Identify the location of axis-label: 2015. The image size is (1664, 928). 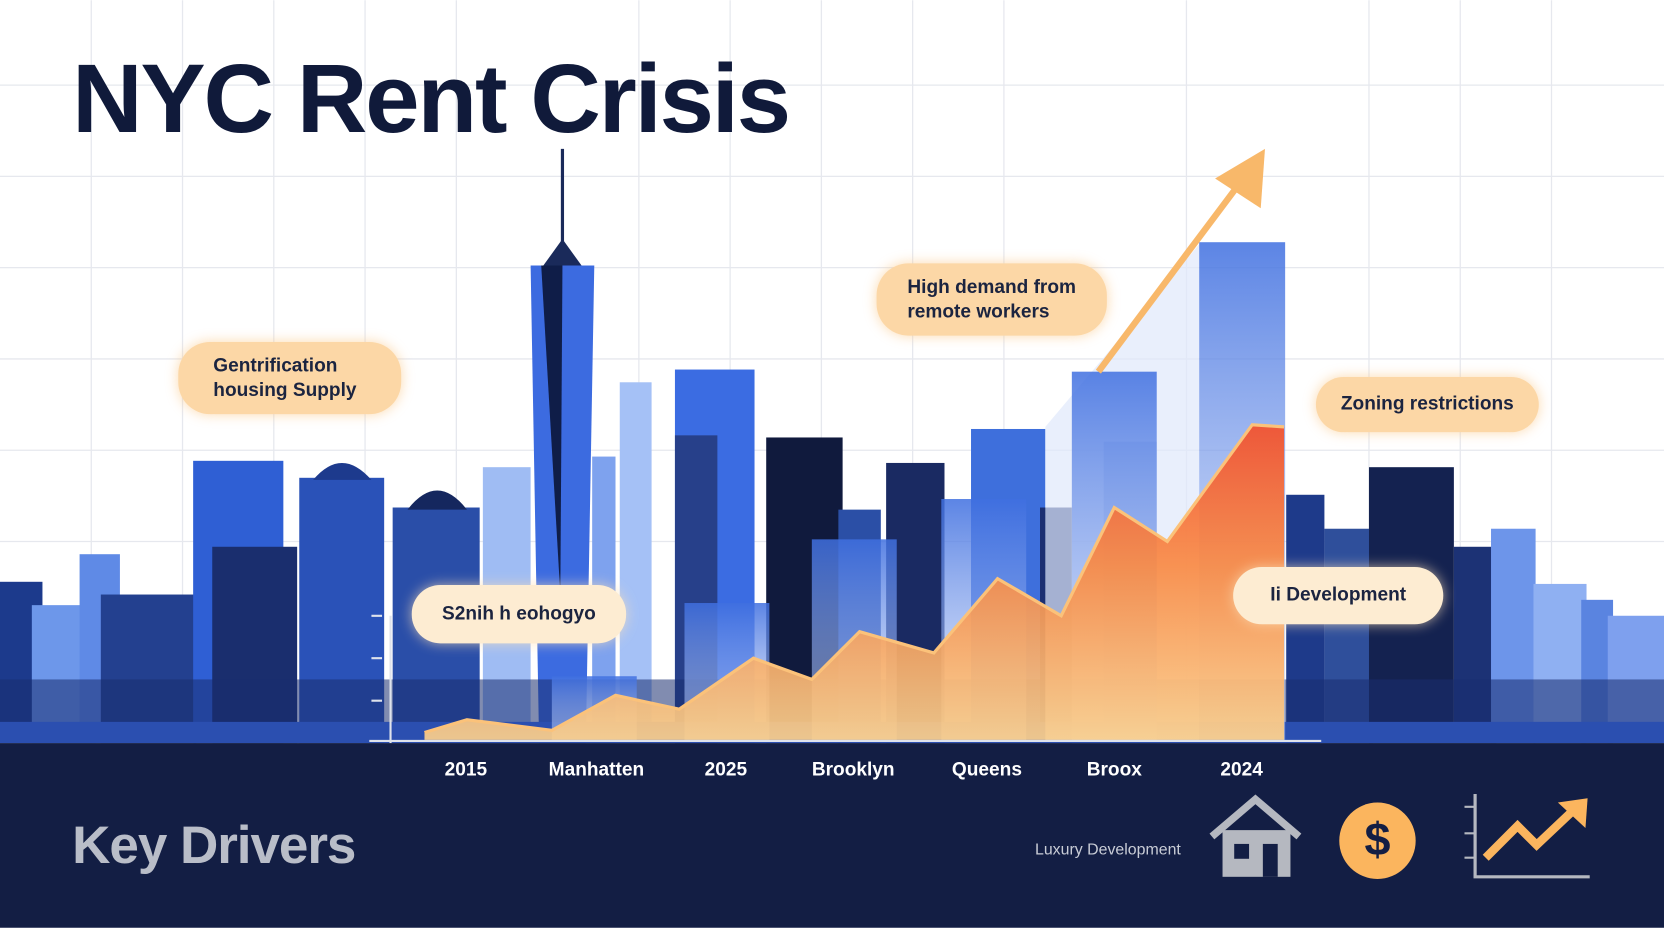
(466, 770).